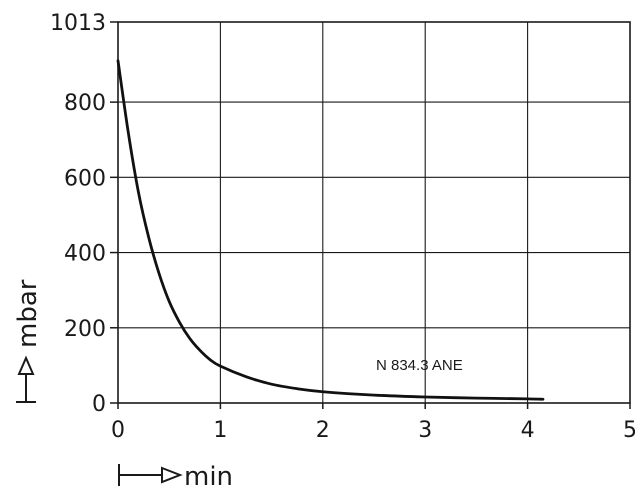  What do you see at coordinates (85, 178) in the screenshot?
I see `y-tick-label: 600` at bounding box center [85, 178].